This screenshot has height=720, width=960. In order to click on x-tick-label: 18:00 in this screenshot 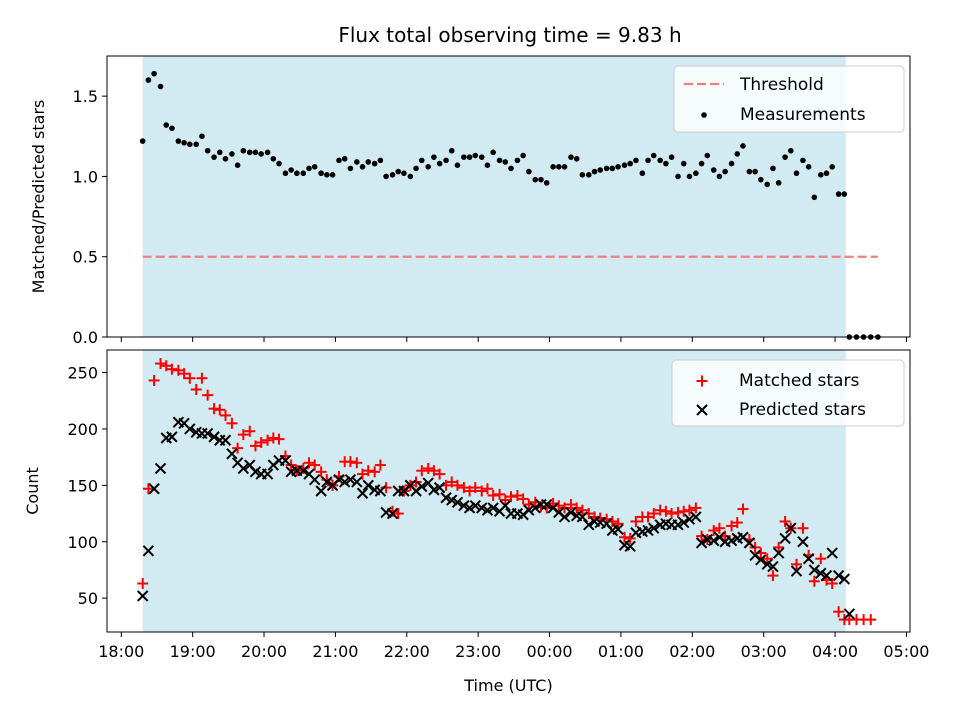, I will do `click(121, 651)`.